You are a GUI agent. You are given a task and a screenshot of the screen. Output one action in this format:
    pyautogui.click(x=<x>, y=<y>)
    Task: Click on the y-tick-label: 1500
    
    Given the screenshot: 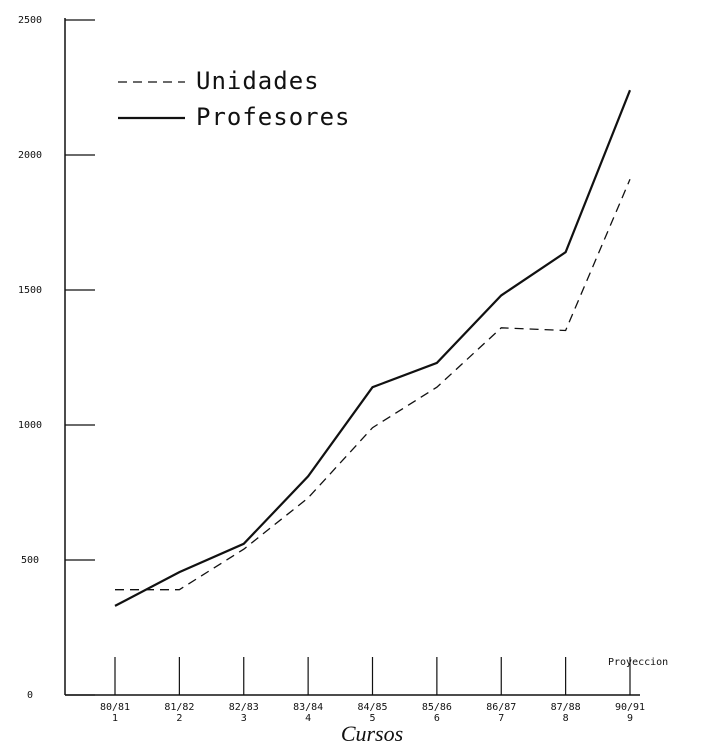 What is the action you would take?
    pyautogui.click(x=30, y=290)
    